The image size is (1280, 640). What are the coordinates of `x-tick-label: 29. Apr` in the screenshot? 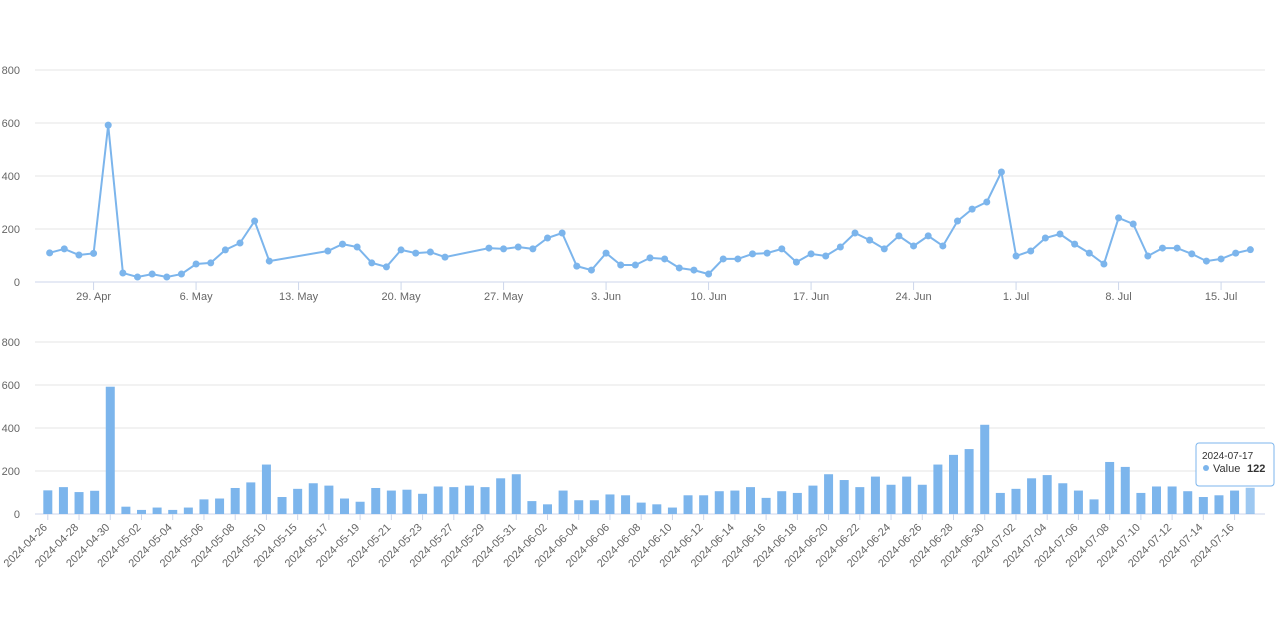 It's located at (93, 297).